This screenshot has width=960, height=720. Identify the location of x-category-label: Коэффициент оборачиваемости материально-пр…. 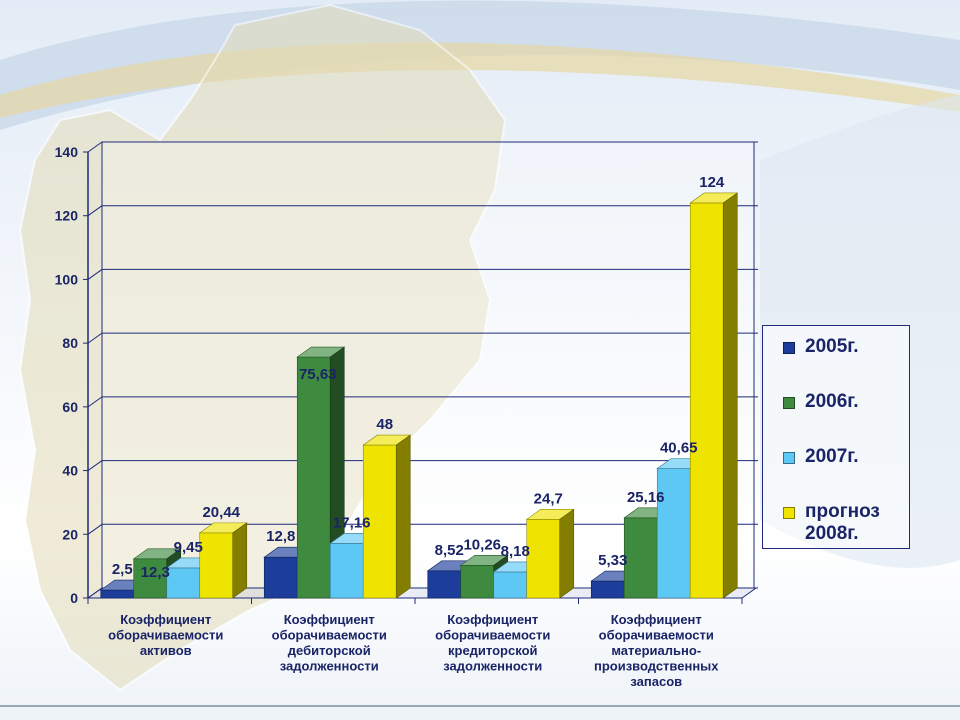
(656, 650).